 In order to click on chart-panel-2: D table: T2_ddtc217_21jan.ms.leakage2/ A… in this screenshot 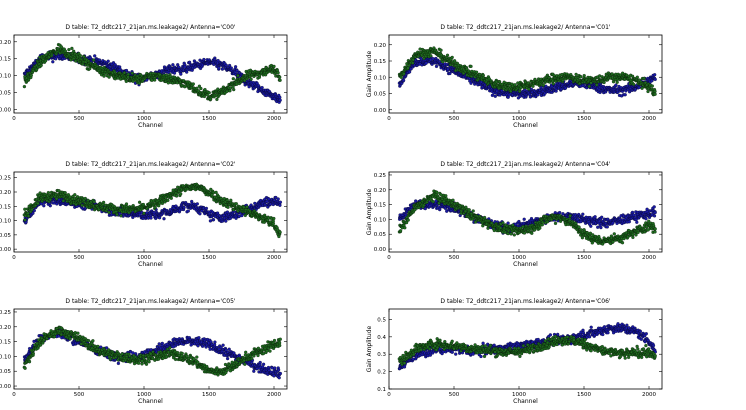, I will do `click(144, 214)`.